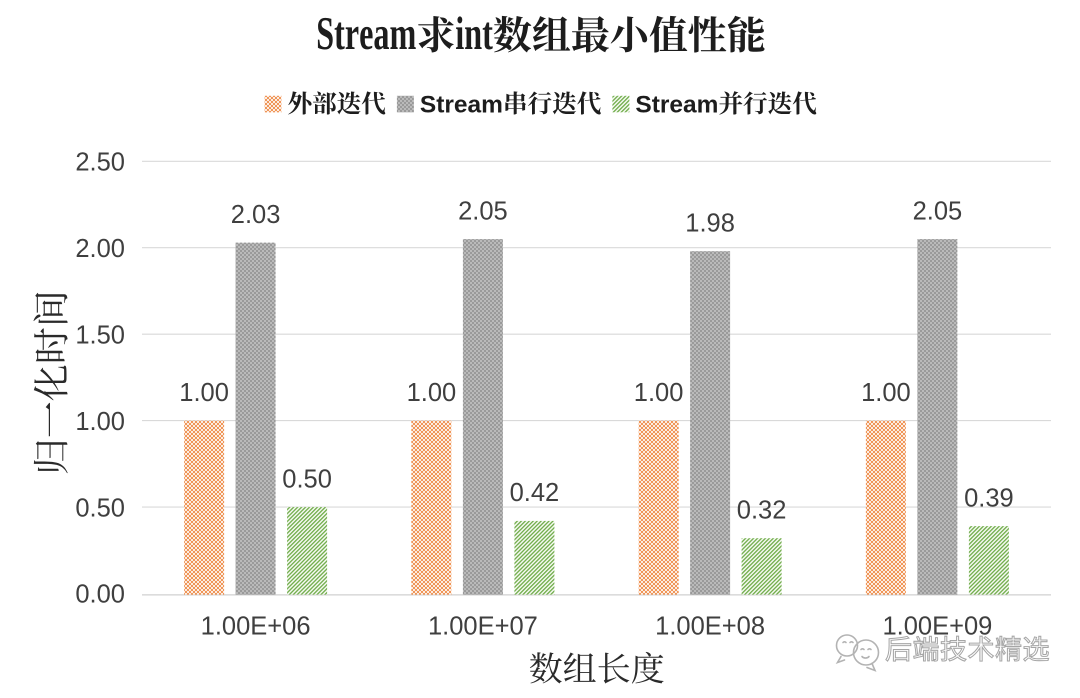  Describe the element at coordinates (100, 163) in the screenshot. I see `svg-text: 2.50` at that location.